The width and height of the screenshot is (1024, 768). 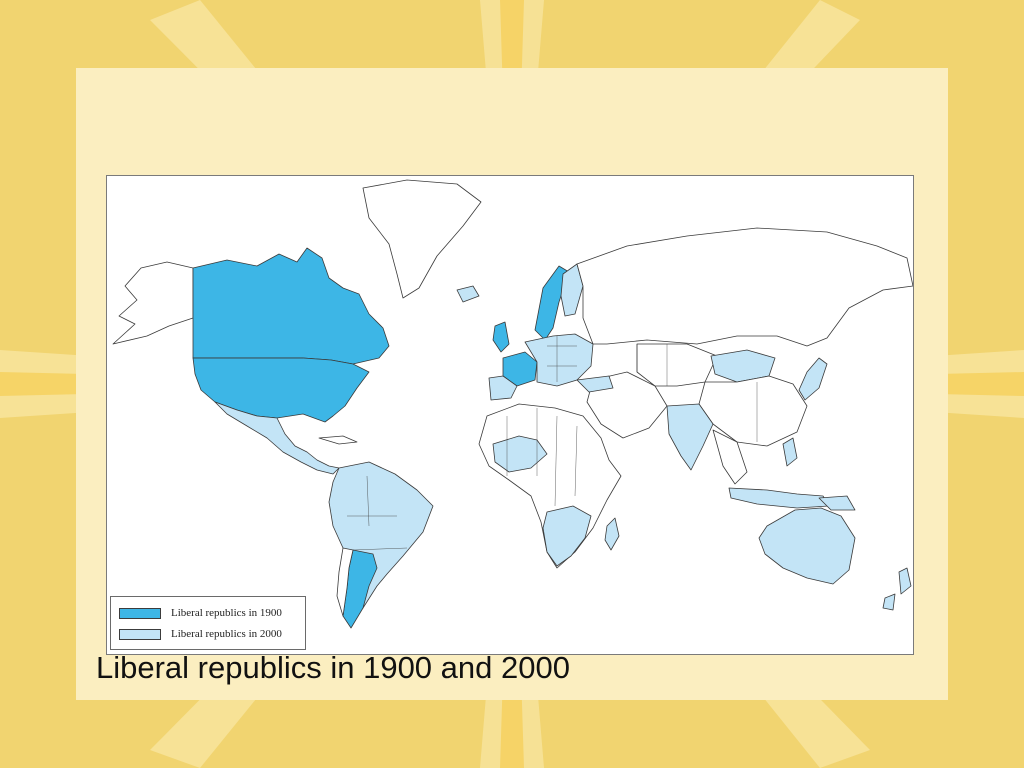 I want to click on legend-item-1900: Liberal republics in 1900, so click(x=200, y=613).